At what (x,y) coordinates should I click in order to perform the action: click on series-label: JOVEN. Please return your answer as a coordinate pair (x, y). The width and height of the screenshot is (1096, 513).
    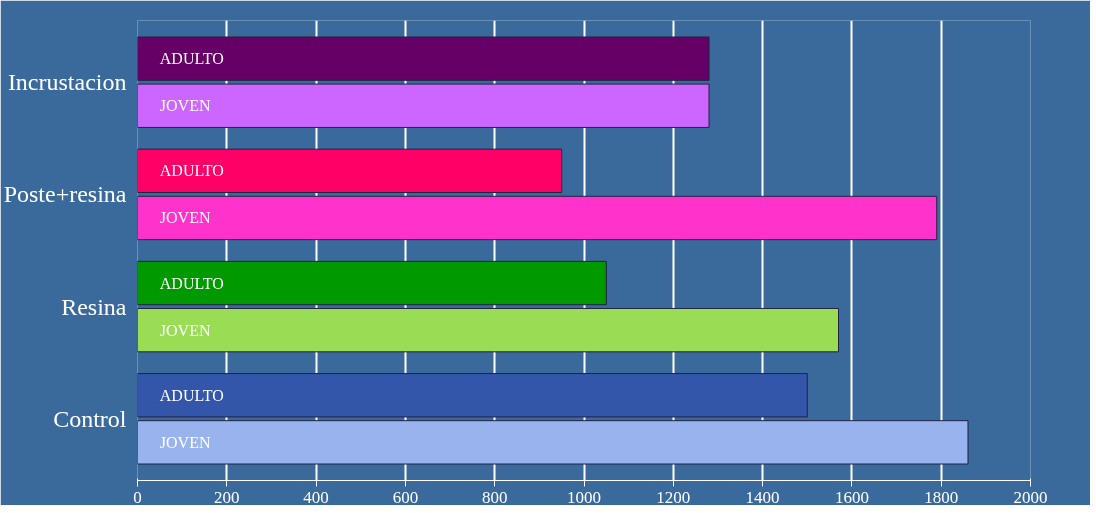
    Looking at the image, I should click on (185, 330).